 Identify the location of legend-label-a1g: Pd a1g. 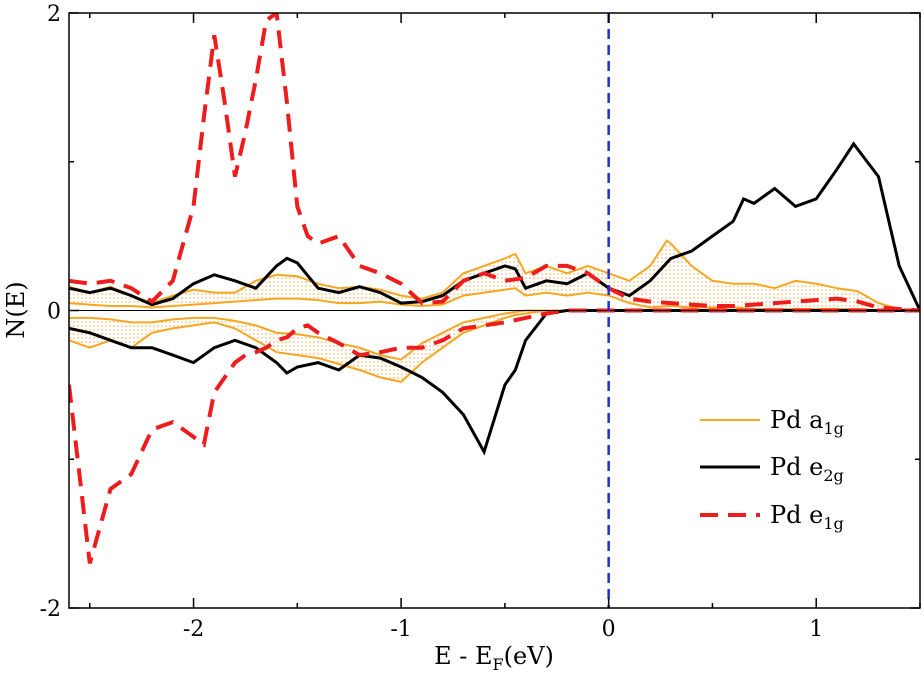
(807, 422).